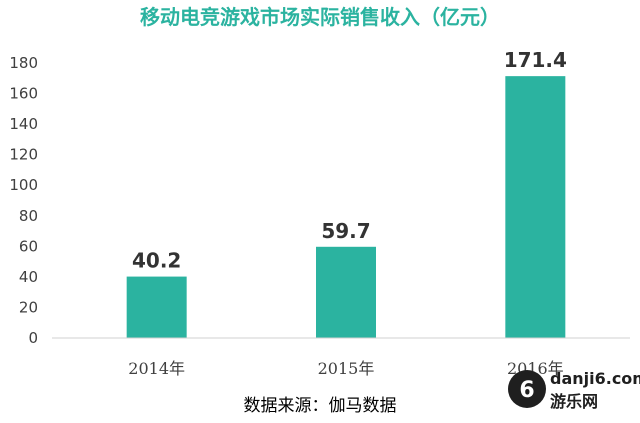 Image resolution: width=640 pixels, height=423 pixels. What do you see at coordinates (156, 368) in the screenshot?
I see `x-category-label: 2014年` at bounding box center [156, 368].